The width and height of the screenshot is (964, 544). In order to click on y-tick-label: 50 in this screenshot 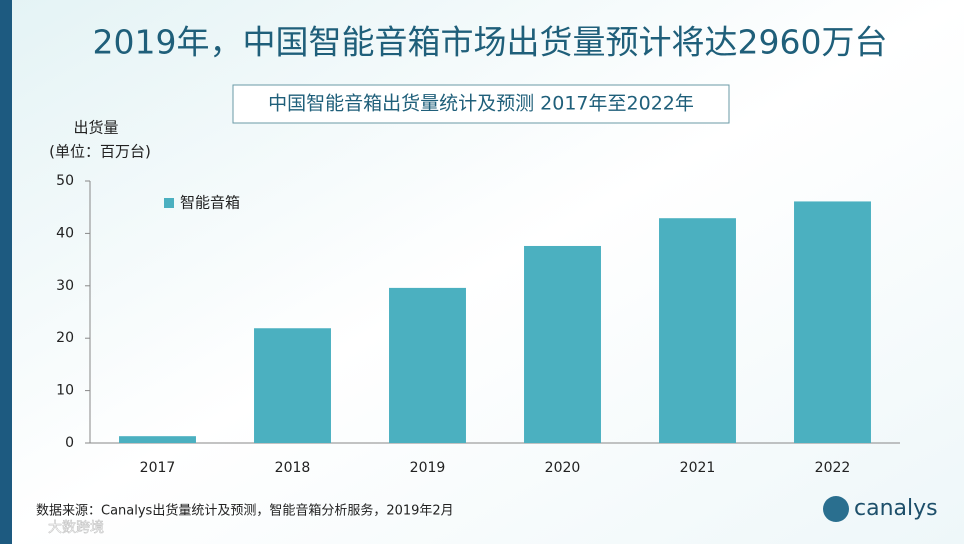, I will do `click(65, 181)`.